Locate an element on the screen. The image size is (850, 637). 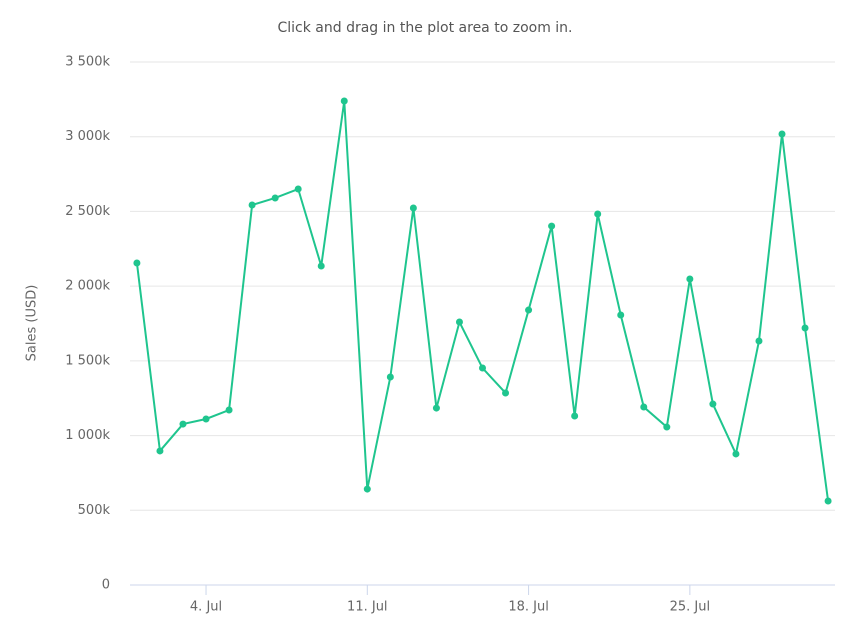
y-tick-label: 2 500k is located at coordinates (87, 211).